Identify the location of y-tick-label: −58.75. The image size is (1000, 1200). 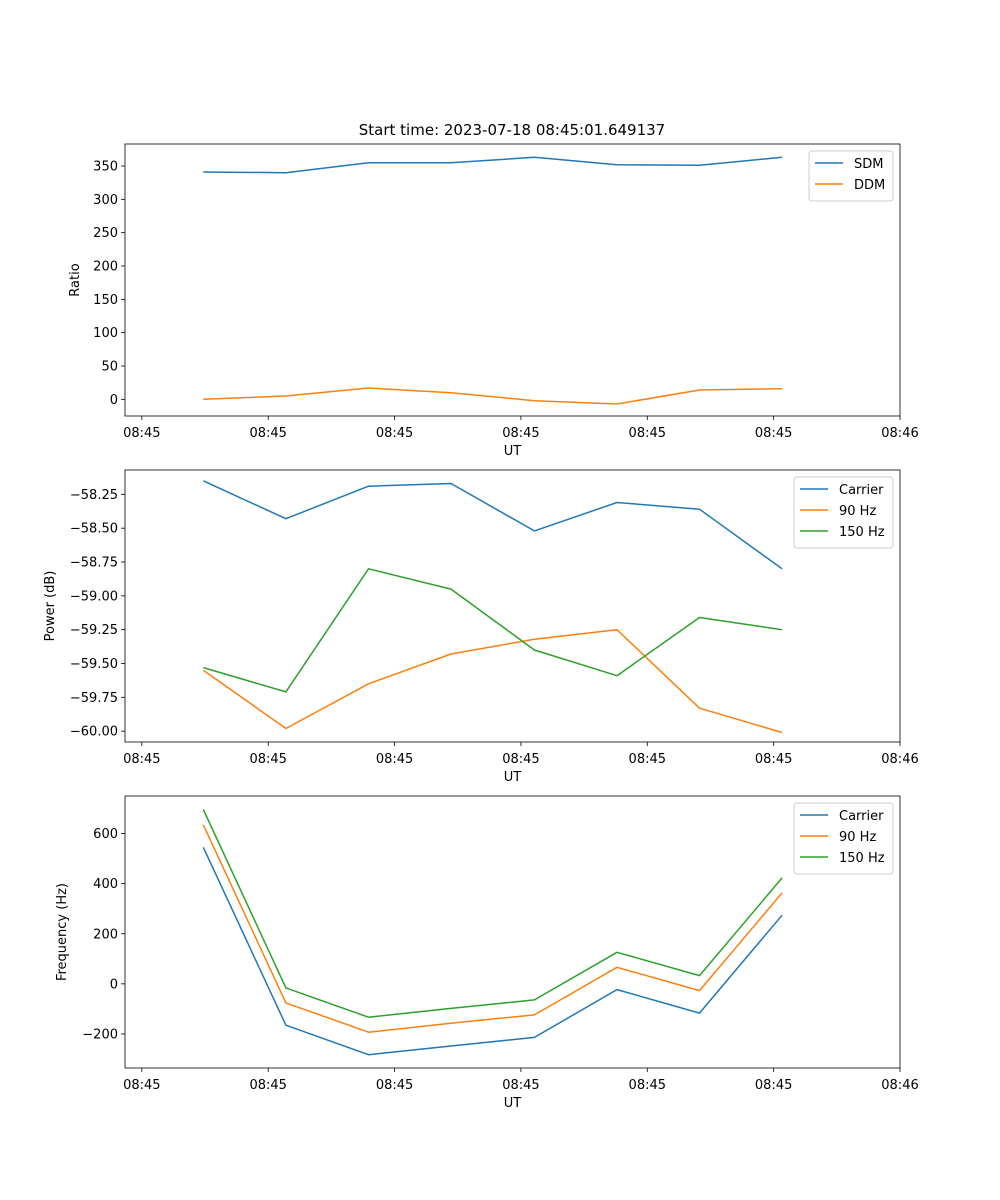
(94, 563).